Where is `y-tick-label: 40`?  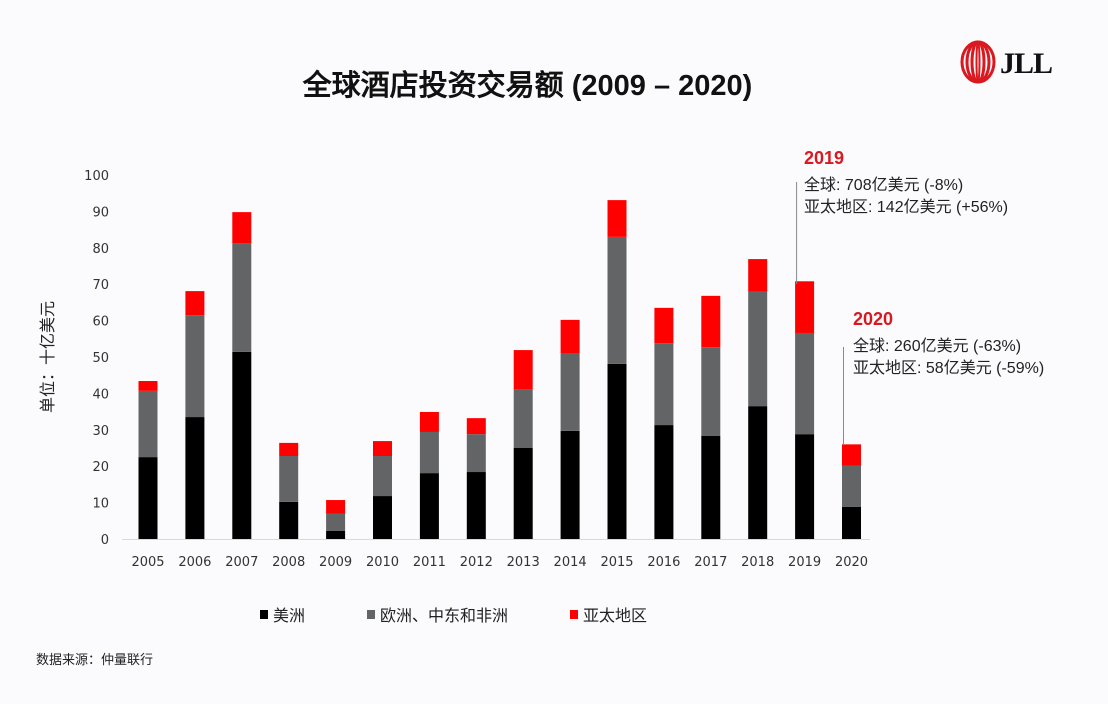
y-tick-label: 40 is located at coordinates (100, 394).